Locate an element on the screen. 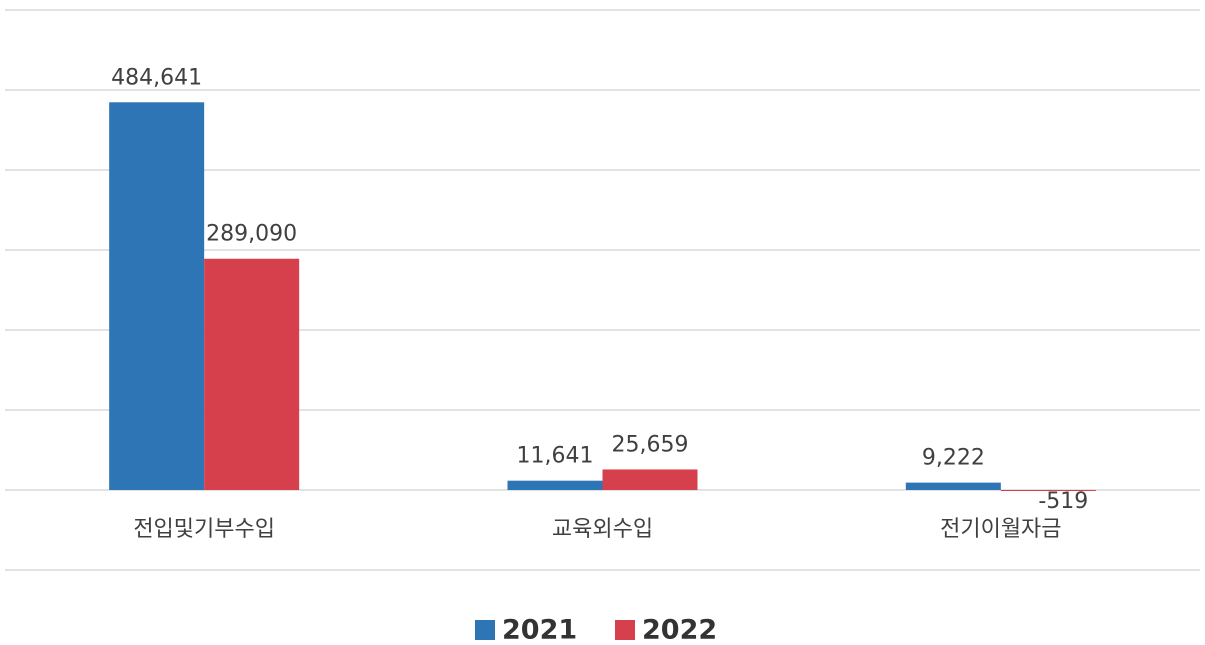  x-tick-label: 전입및기부수입 is located at coordinates (204, 529).